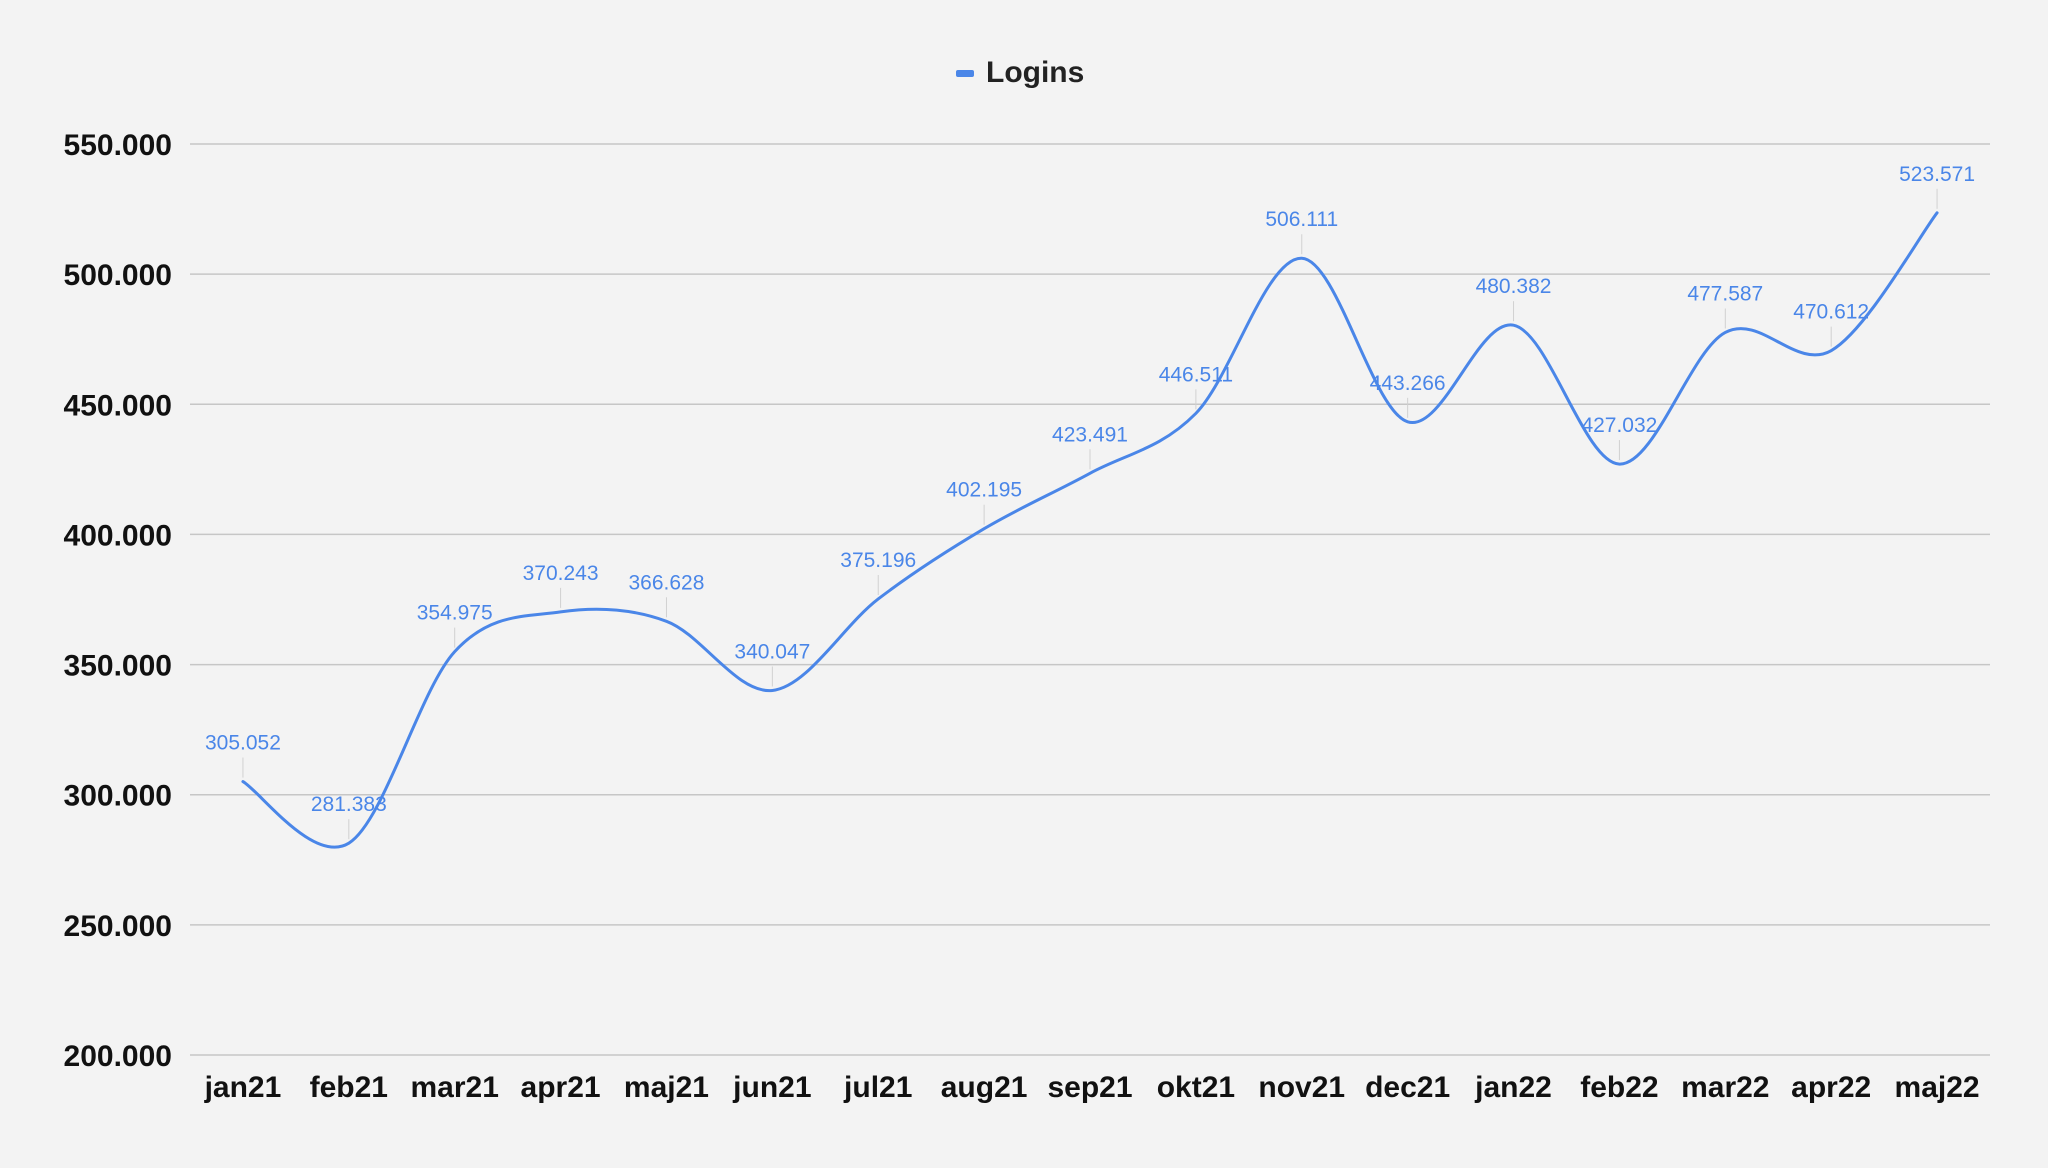 The width and height of the screenshot is (2048, 1168). Describe the element at coordinates (666, 1087) in the screenshot. I see `x-tick-label: maj21` at that location.